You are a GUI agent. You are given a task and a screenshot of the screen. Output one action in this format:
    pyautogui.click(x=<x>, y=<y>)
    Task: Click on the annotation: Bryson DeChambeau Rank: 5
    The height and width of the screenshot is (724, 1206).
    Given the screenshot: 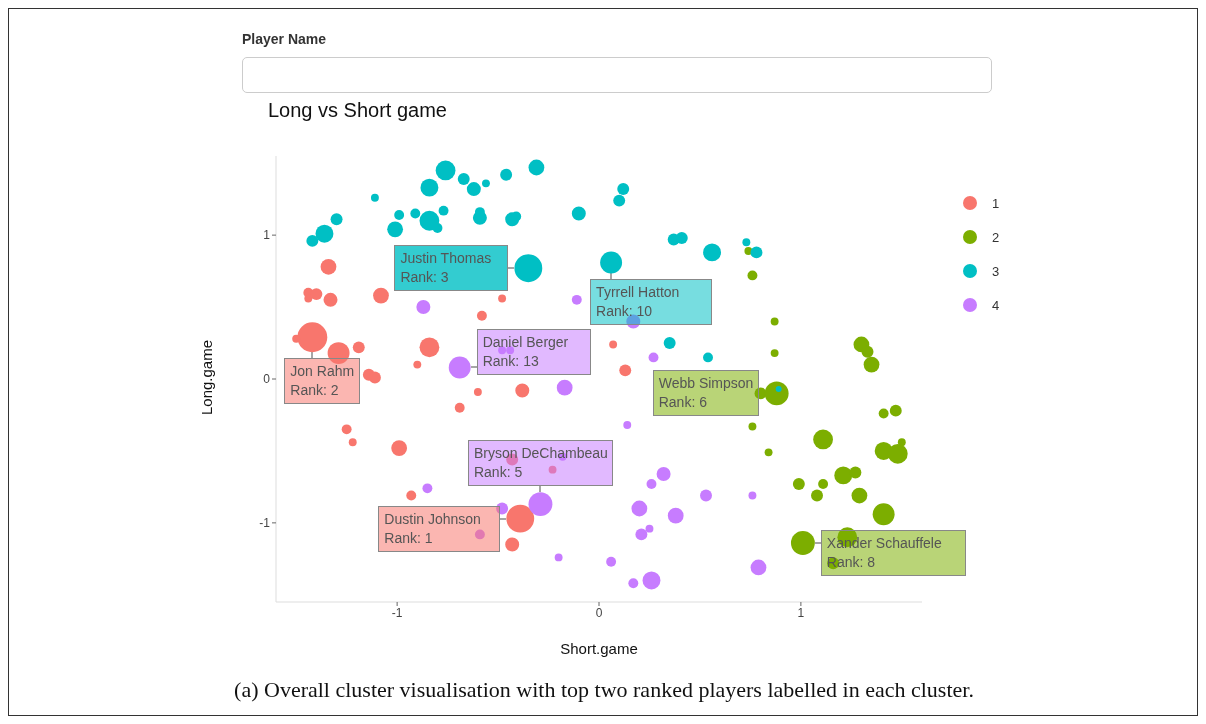 What is the action you would take?
    pyautogui.click(x=540, y=463)
    